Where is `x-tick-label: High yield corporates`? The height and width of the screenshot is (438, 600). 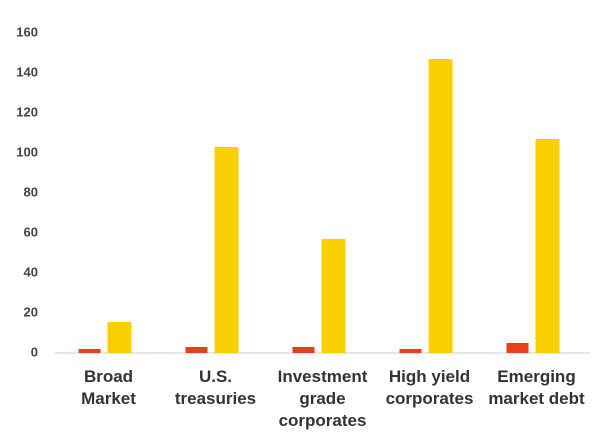
x-tick-label: High yield corporates is located at coordinates (429, 387).